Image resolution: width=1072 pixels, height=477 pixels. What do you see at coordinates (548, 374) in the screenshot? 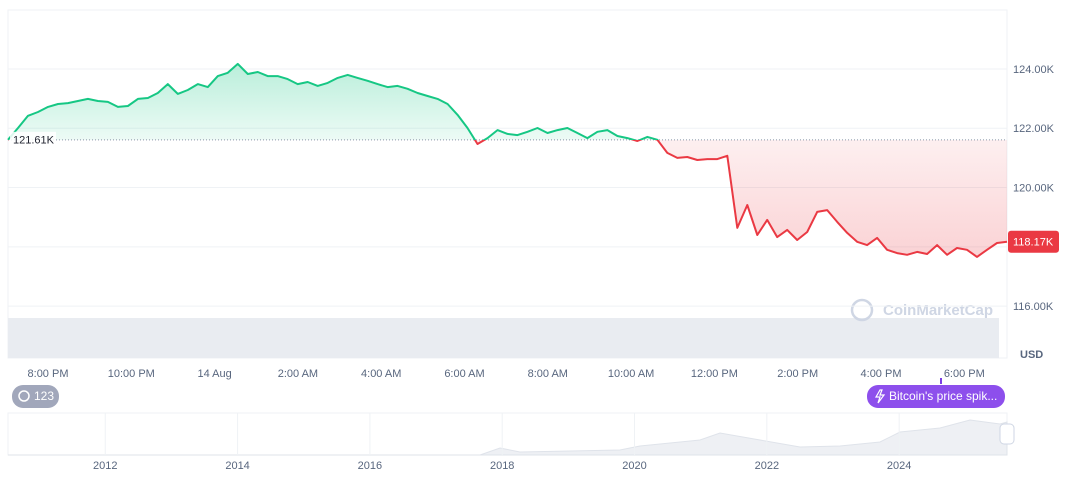
I see `x-tick-label: 8:00 AM` at bounding box center [548, 374].